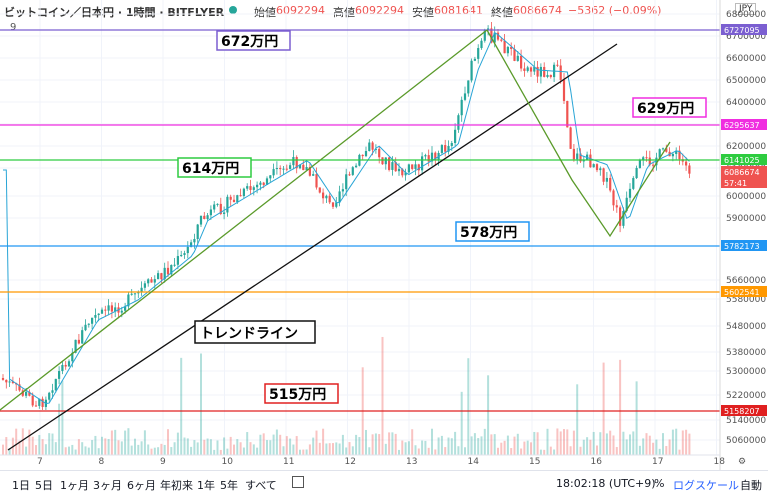 The height and width of the screenshot is (496, 768). I want to click on price-tick-label: 5660000, so click(746, 281).